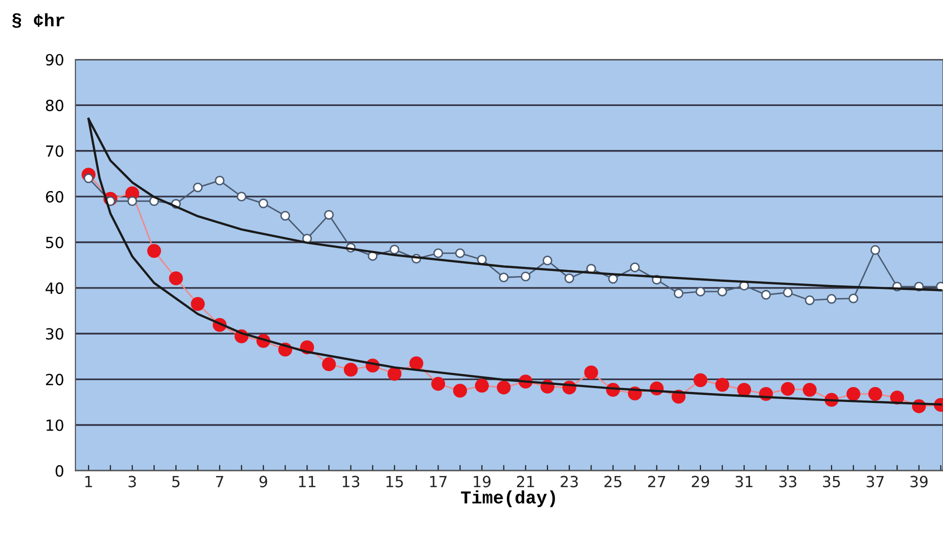 This screenshot has height=541, width=943. What do you see at coordinates (263, 482) in the screenshot?
I see `x-tick-label: 9` at bounding box center [263, 482].